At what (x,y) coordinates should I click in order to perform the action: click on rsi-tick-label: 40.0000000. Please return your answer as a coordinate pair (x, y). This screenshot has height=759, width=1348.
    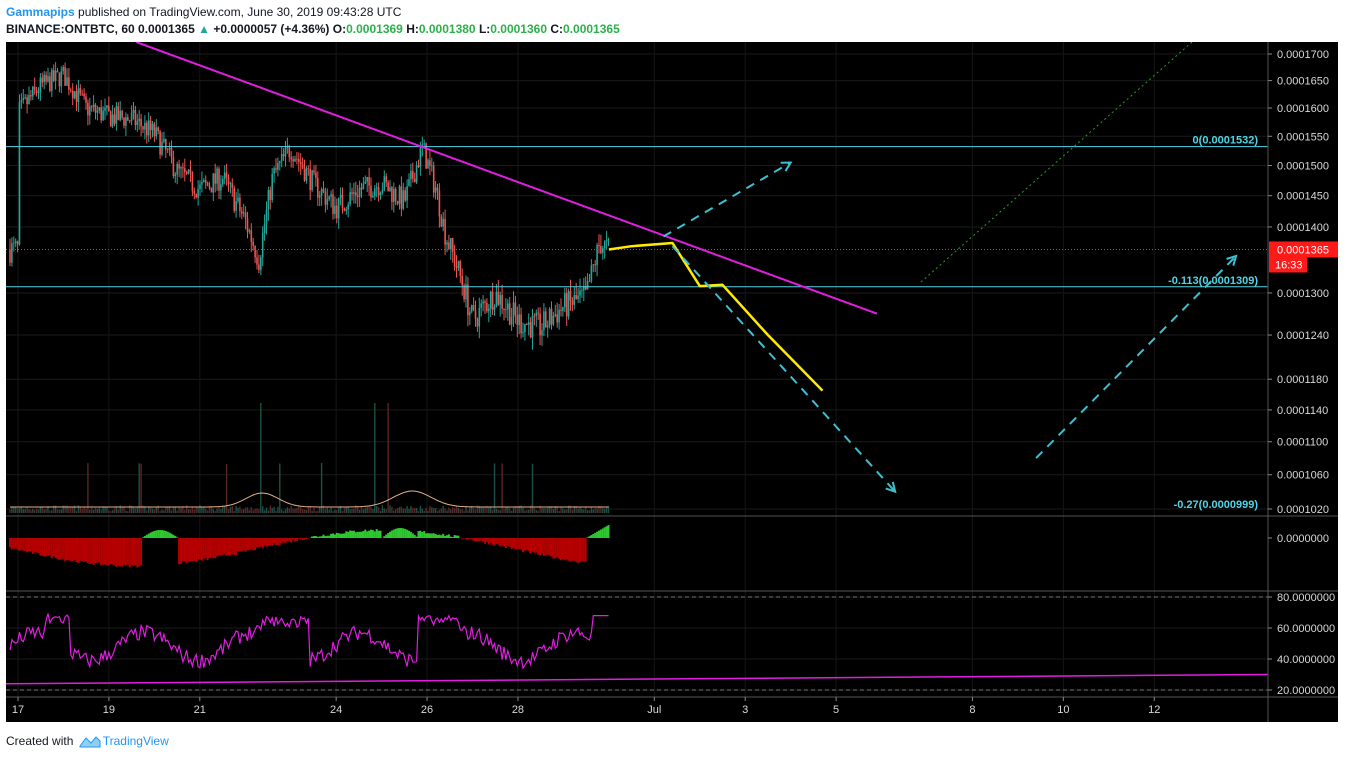
    Looking at the image, I should click on (1306, 660).